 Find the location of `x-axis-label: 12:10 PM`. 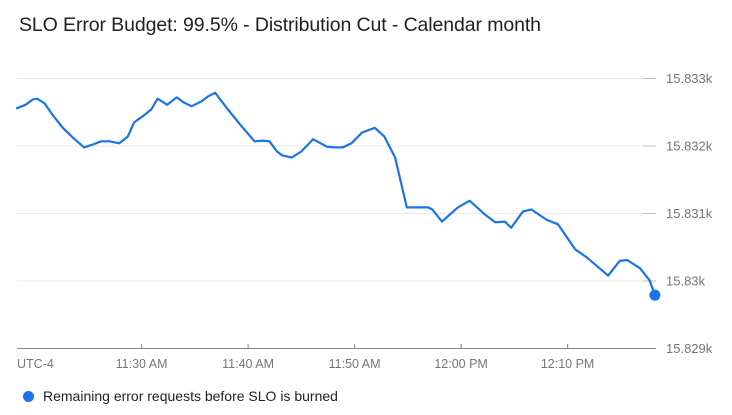

x-axis-label: 12:10 PM is located at coordinates (568, 364).